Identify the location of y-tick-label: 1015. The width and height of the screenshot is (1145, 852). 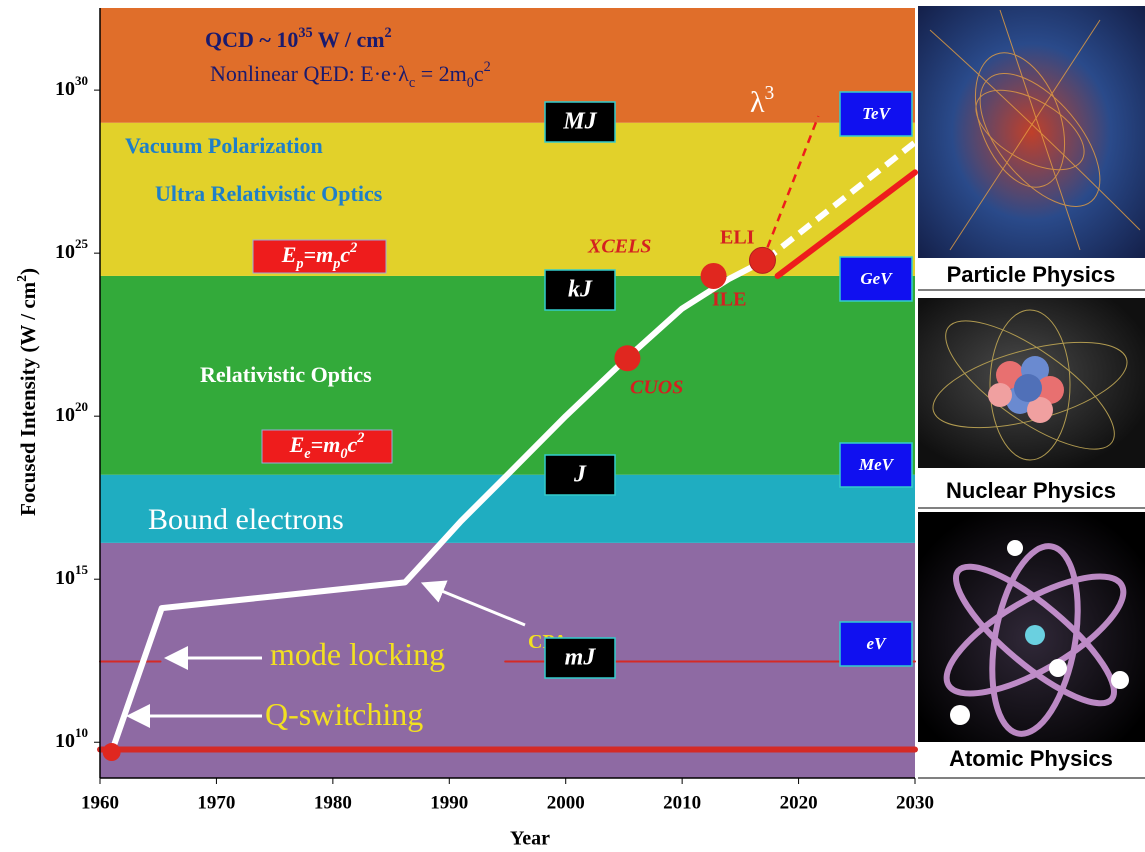
(72, 576).